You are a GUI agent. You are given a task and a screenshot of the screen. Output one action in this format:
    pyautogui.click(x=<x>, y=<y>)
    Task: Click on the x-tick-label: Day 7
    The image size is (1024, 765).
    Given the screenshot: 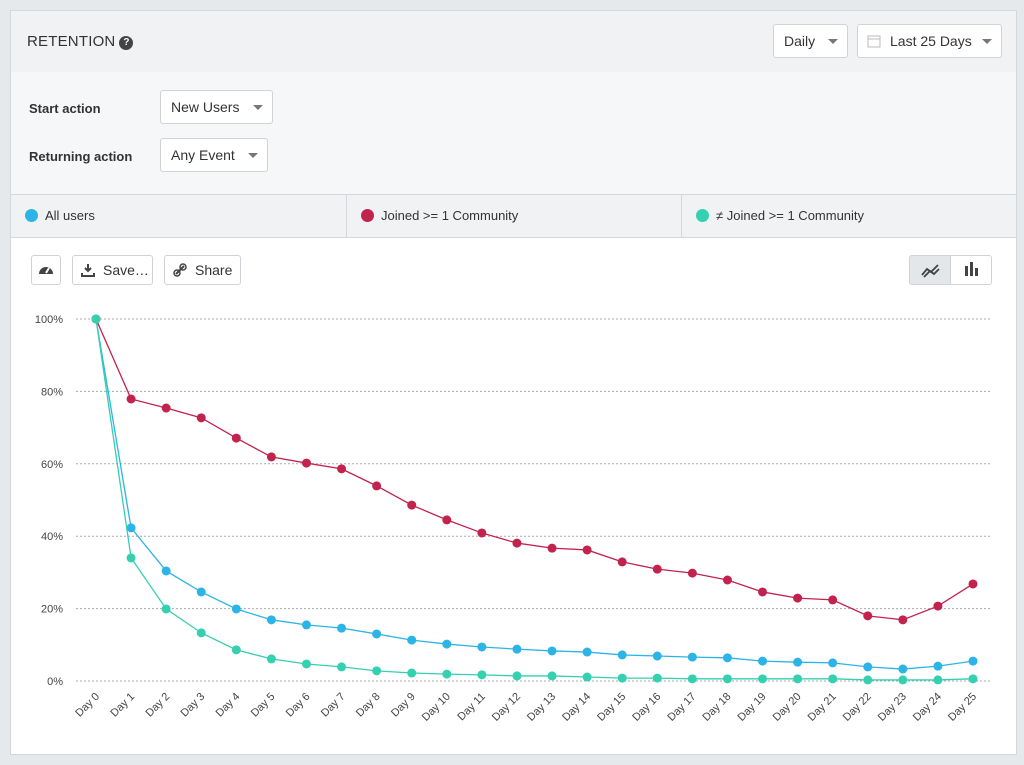 What is the action you would take?
    pyautogui.click(x=333, y=705)
    